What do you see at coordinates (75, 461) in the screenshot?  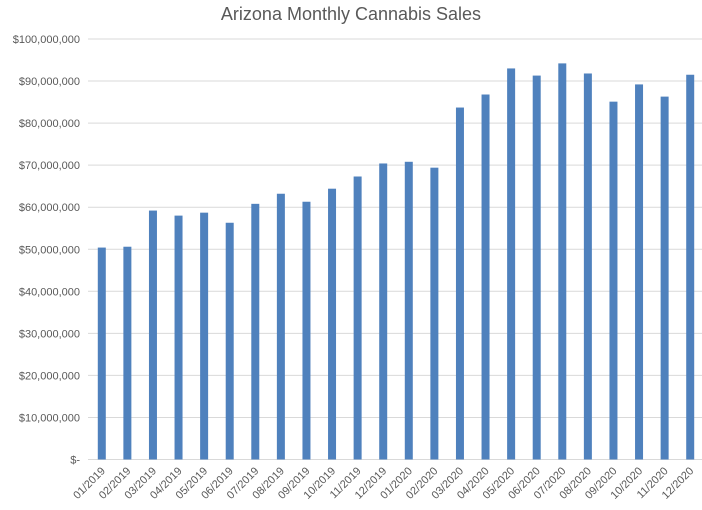 I see `y-tick-label: $-` at bounding box center [75, 461].